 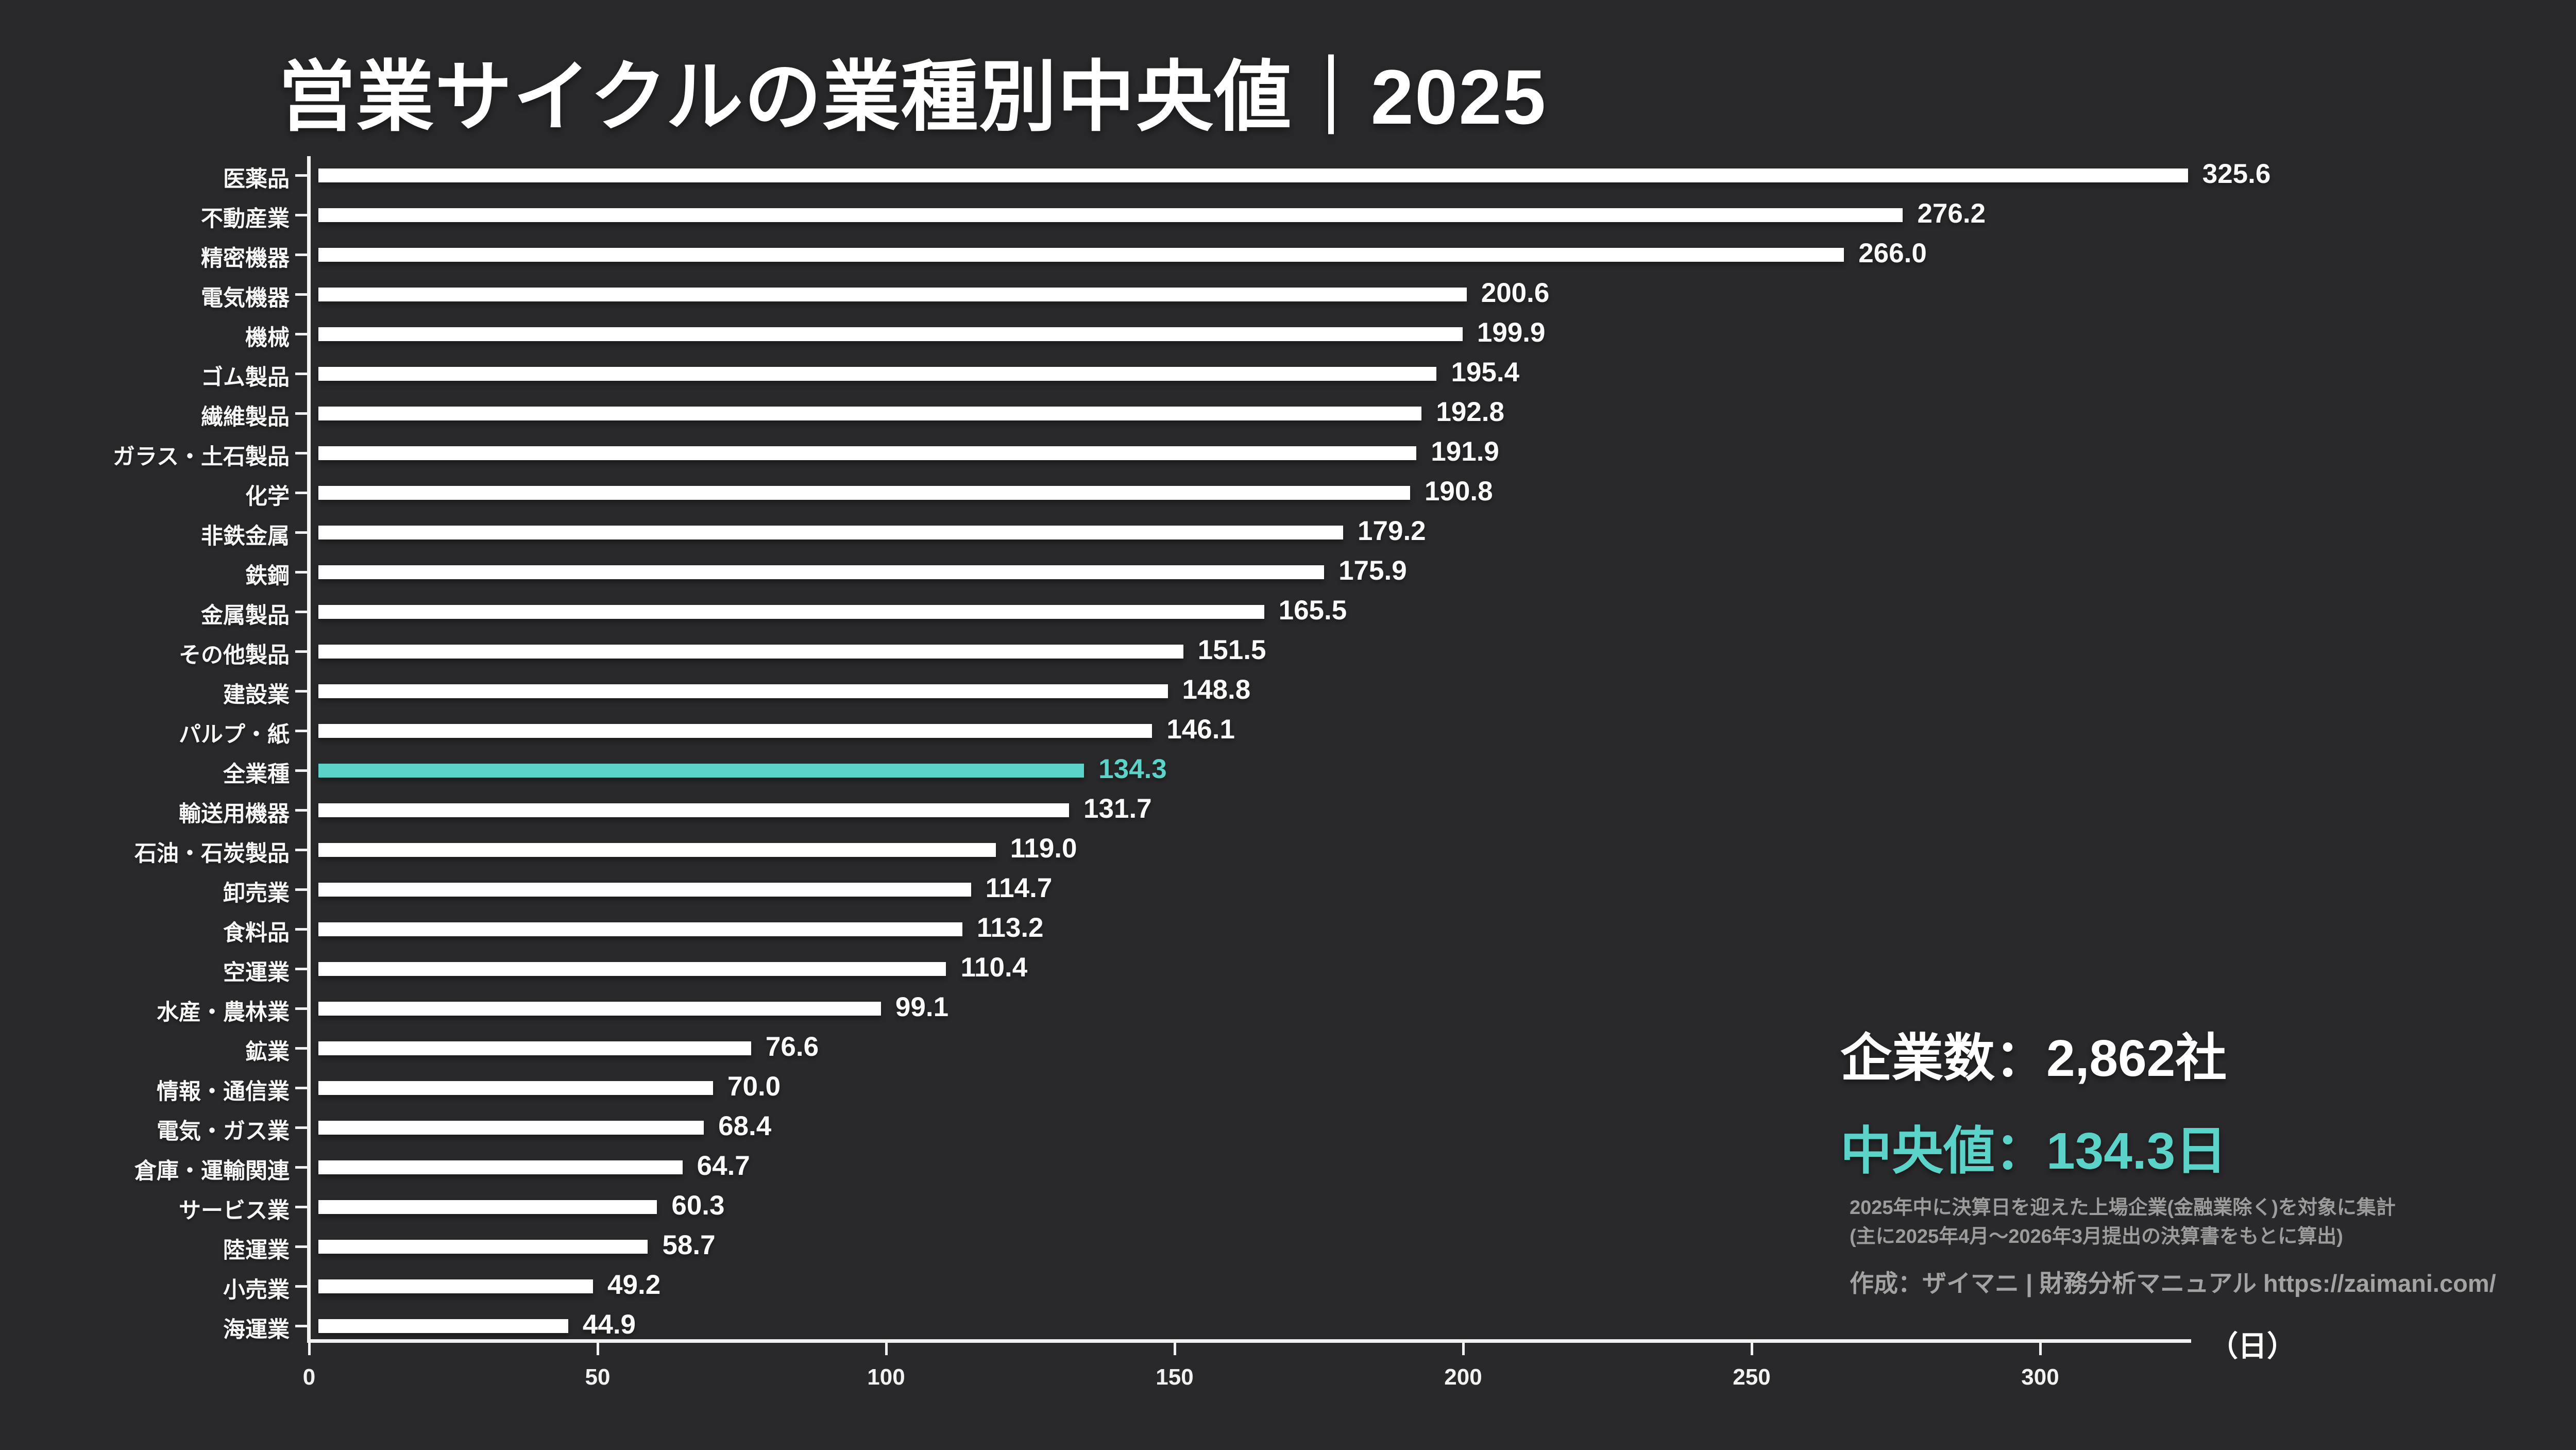 I want to click on category-label: 輸送用機器, so click(x=234, y=814).